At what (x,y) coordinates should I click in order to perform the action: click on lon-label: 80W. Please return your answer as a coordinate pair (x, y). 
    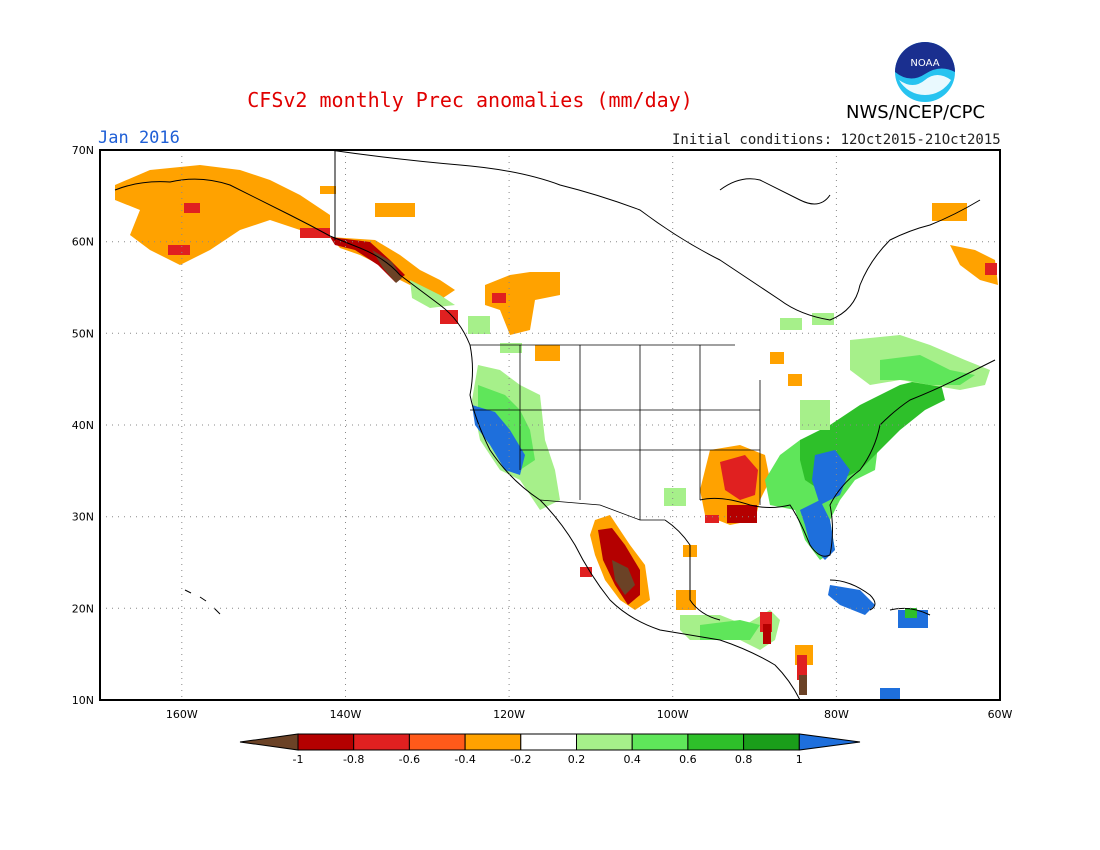
    Looking at the image, I should click on (836, 714).